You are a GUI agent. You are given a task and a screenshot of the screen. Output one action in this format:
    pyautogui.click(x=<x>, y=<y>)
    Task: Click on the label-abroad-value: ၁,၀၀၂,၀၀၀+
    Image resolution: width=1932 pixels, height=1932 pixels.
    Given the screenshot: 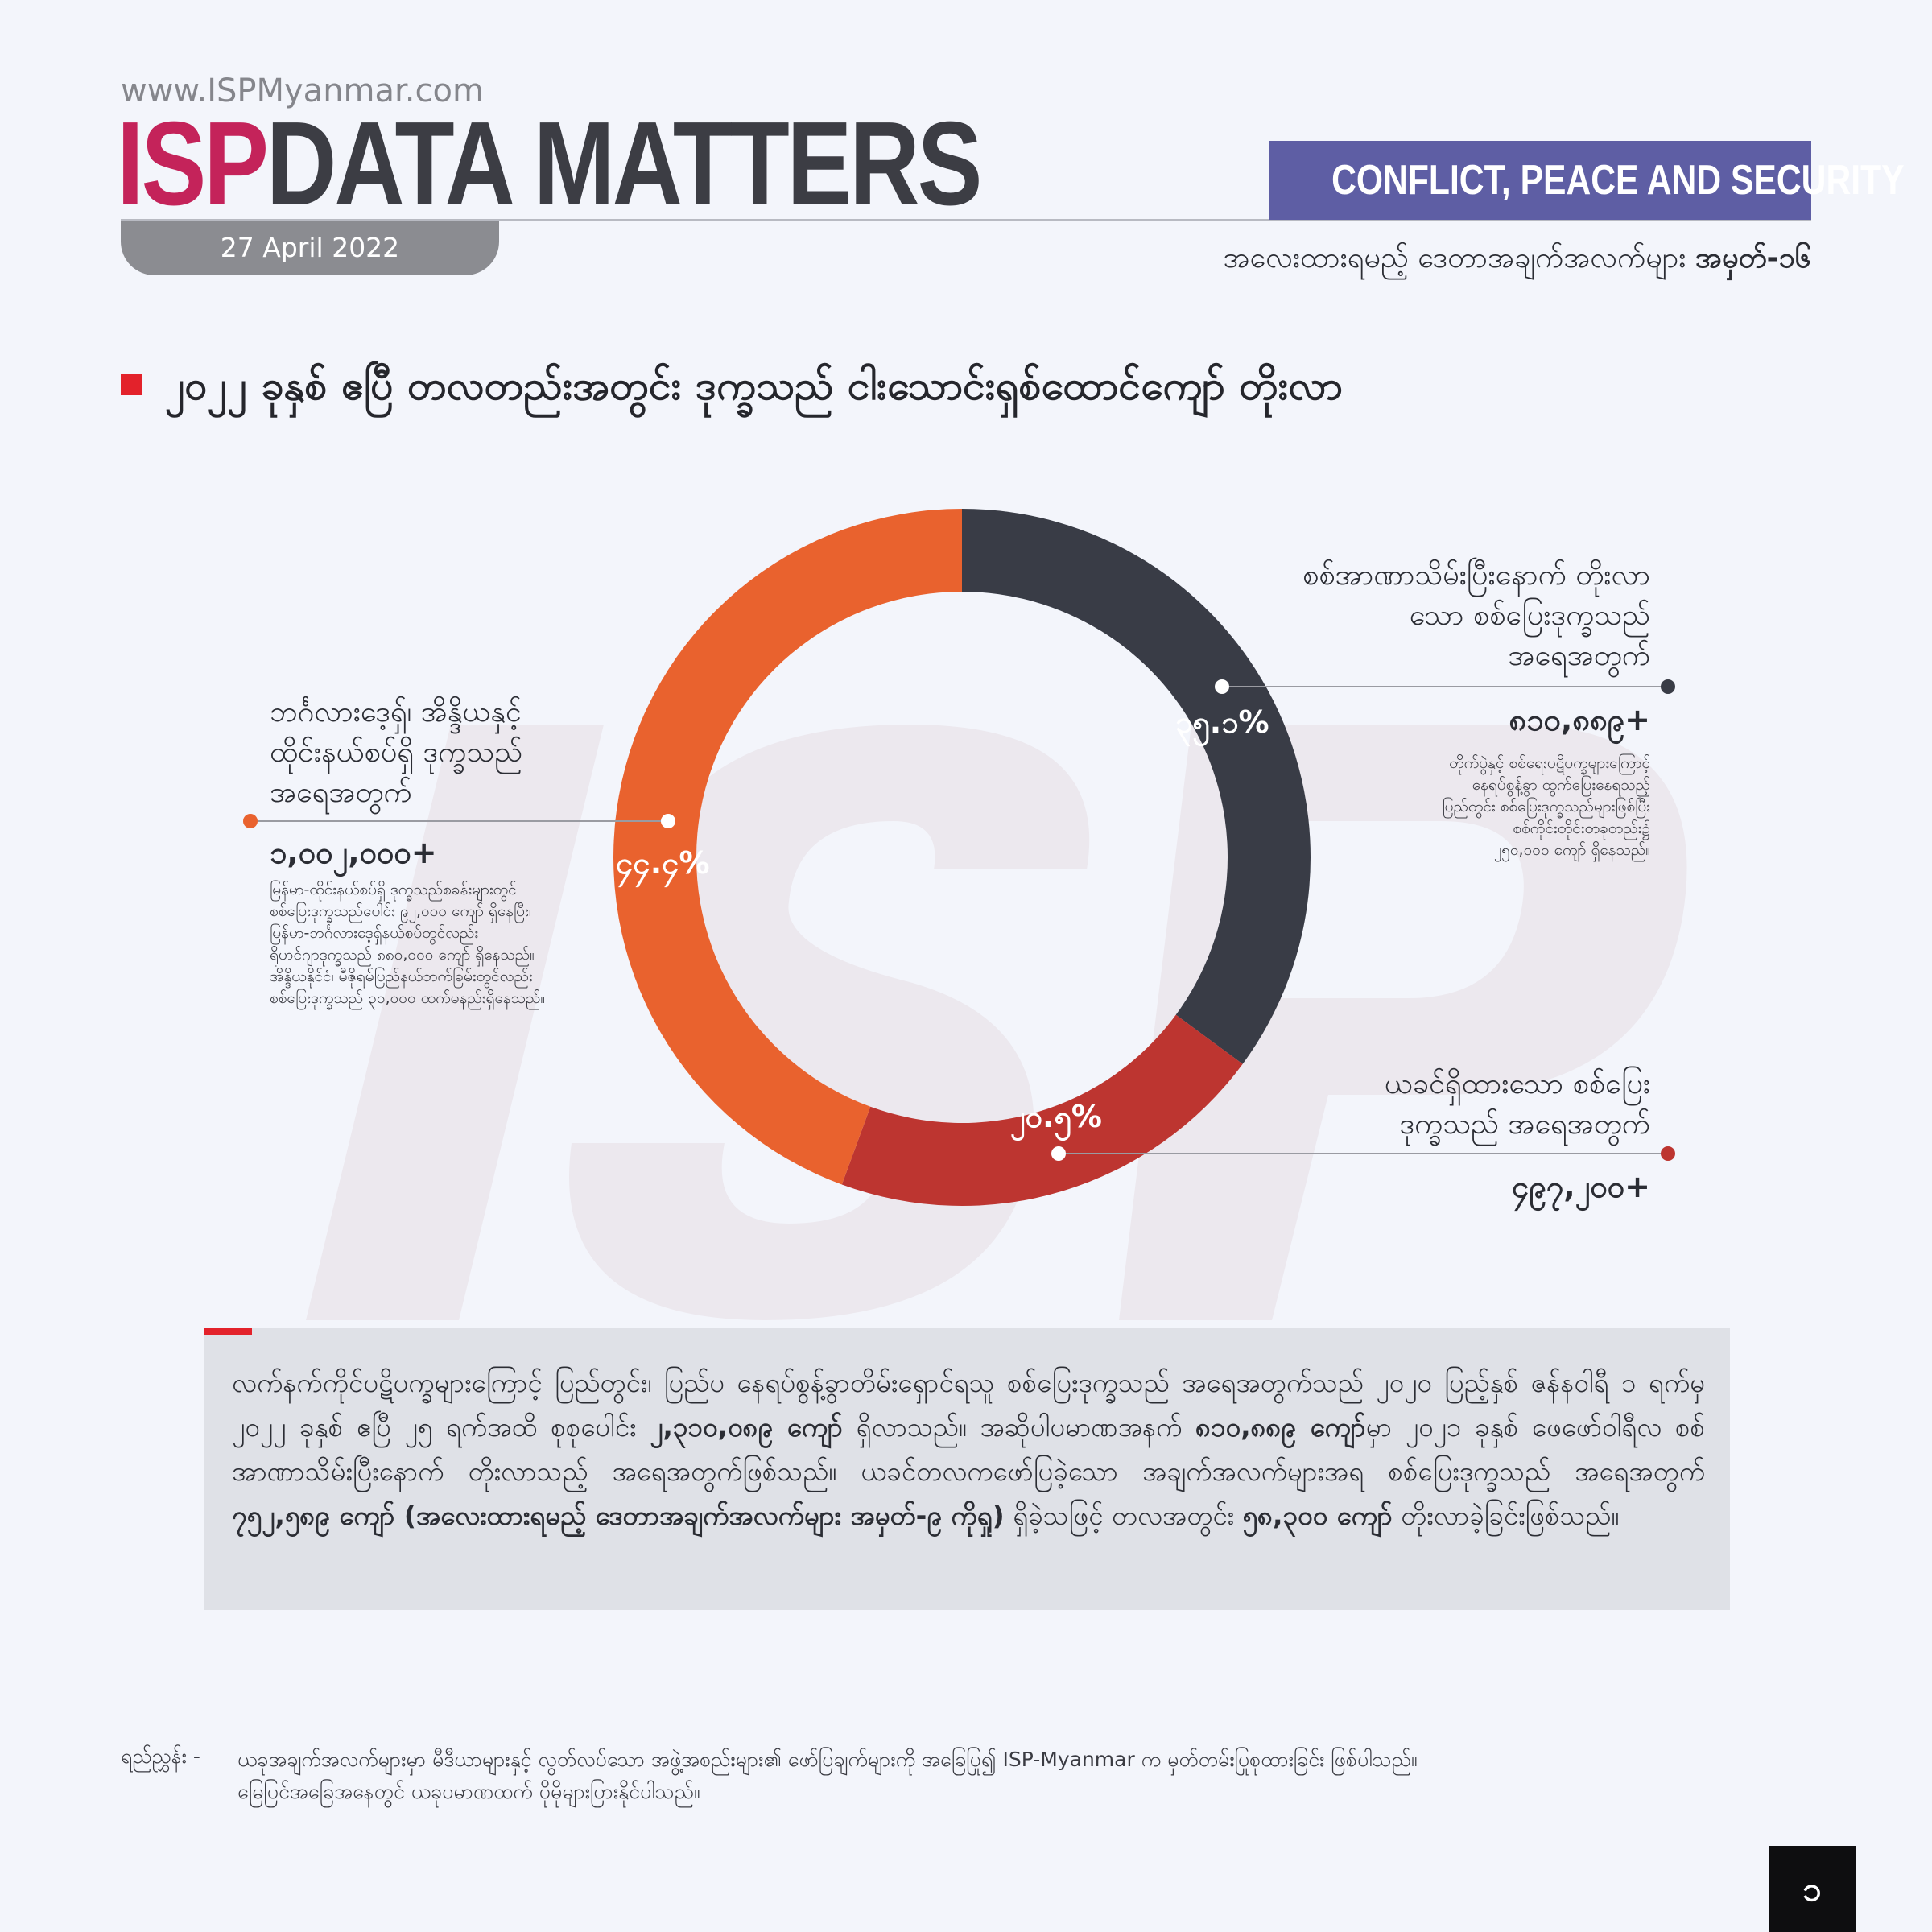 What is the action you would take?
    pyautogui.click(x=431, y=855)
    